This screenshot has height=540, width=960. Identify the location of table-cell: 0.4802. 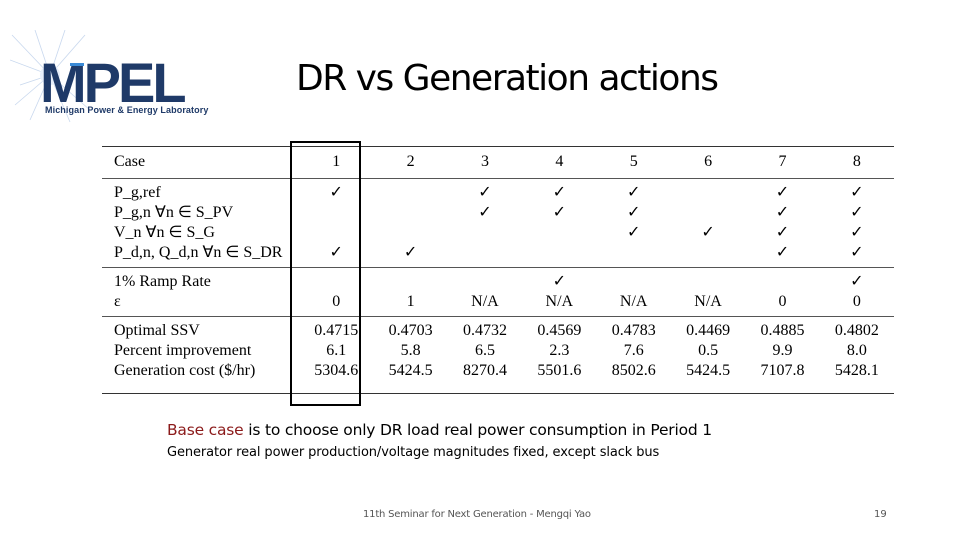
(856, 328).